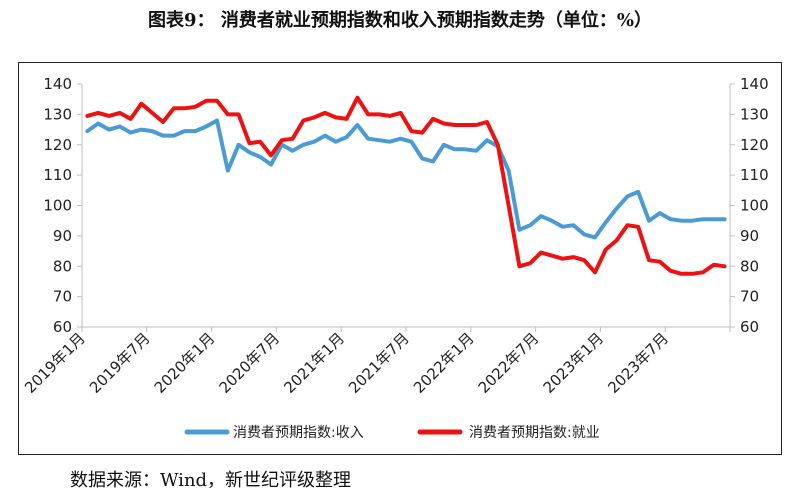 The image size is (800, 504). Describe the element at coordinates (574, 363) in the screenshot. I see `x-tick-label: 2023年1月` at that location.